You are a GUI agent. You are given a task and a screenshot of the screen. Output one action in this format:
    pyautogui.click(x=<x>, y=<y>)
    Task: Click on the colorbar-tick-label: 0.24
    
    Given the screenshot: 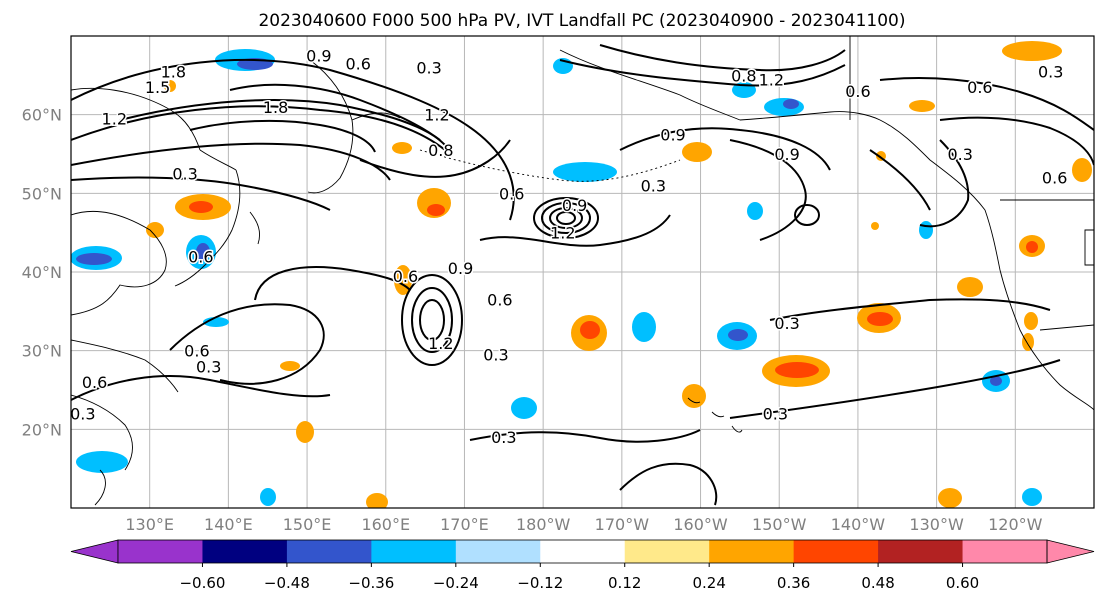 What is the action you would take?
    pyautogui.click(x=708, y=583)
    